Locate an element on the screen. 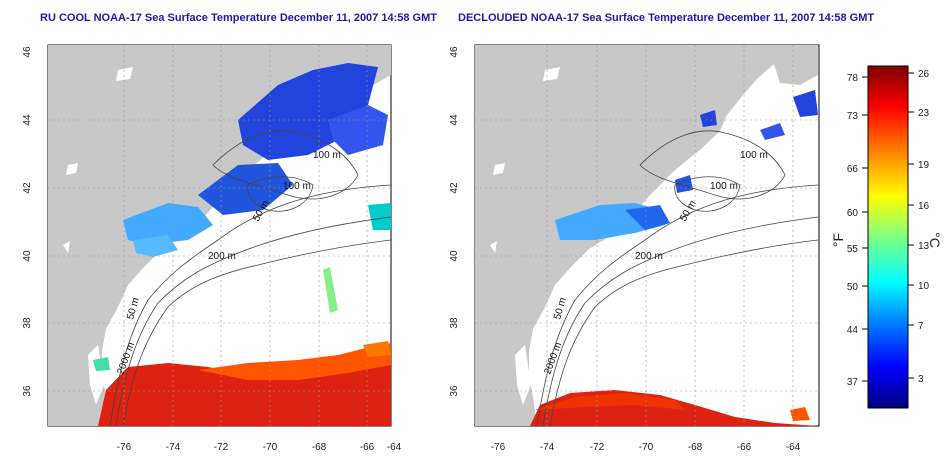  svg-text: 10 is located at coordinates (924, 286).